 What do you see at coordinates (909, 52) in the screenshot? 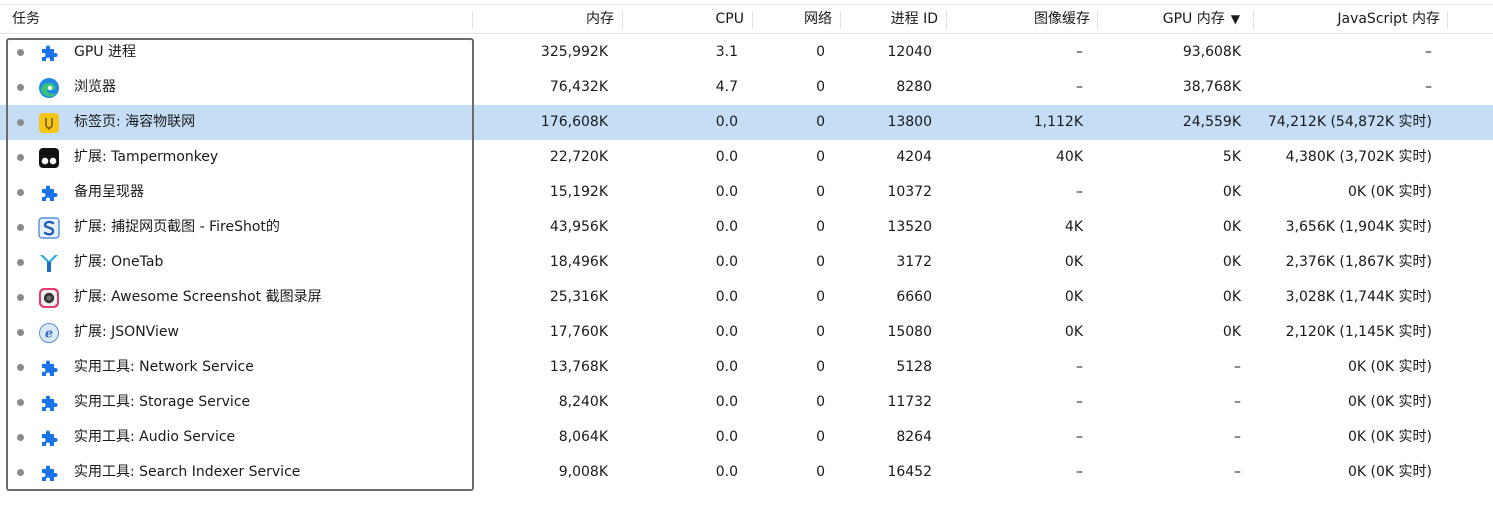
I see `pid-cell: 12040` at bounding box center [909, 52].